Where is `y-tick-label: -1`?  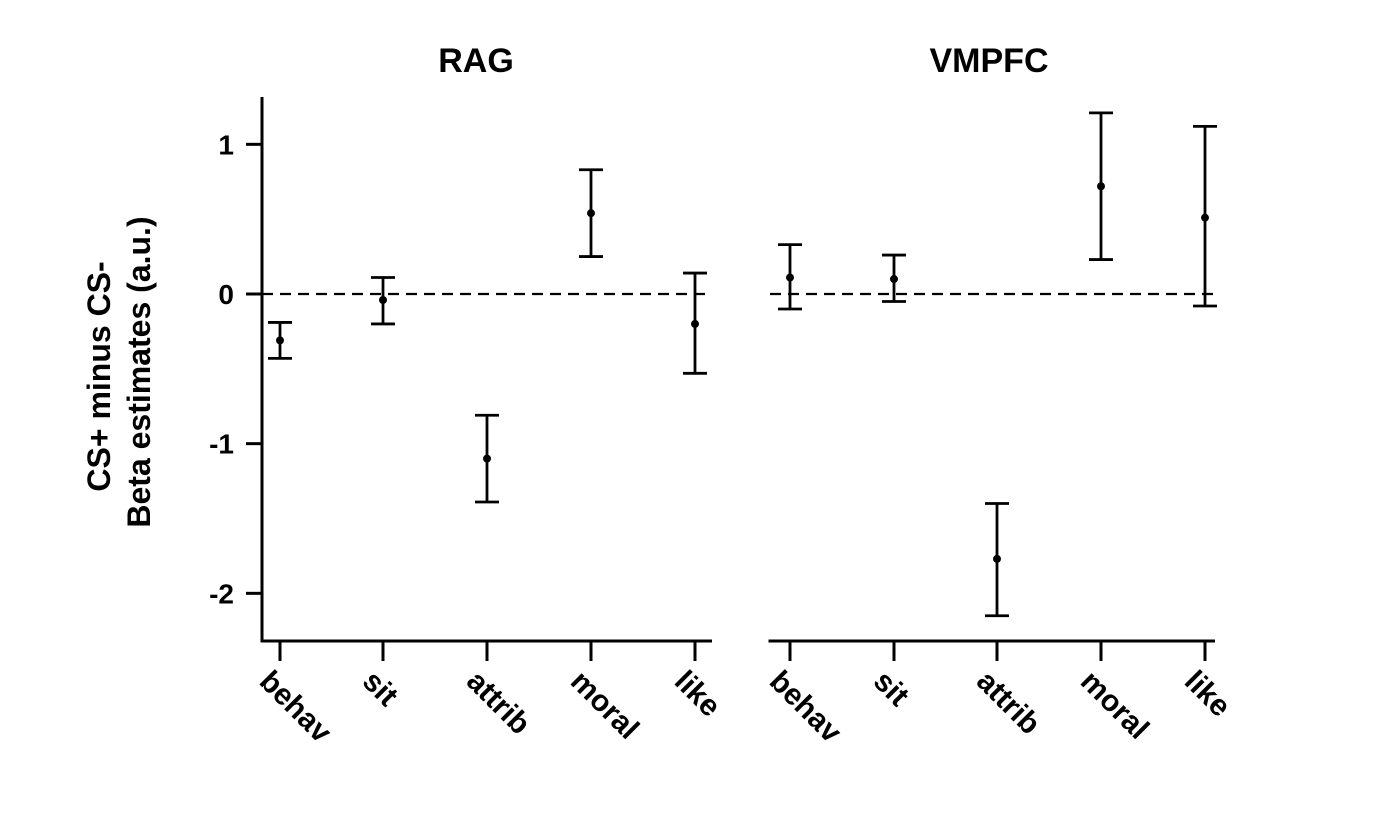 y-tick-label: -1 is located at coordinates (221, 444).